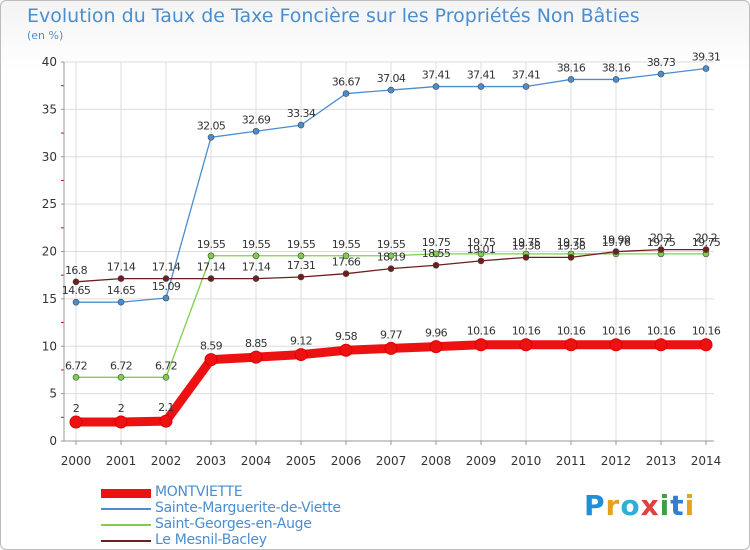 This screenshot has width=750, height=550. Describe the element at coordinates (211, 125) in the screenshot. I see `data-label: 32.05` at that location.